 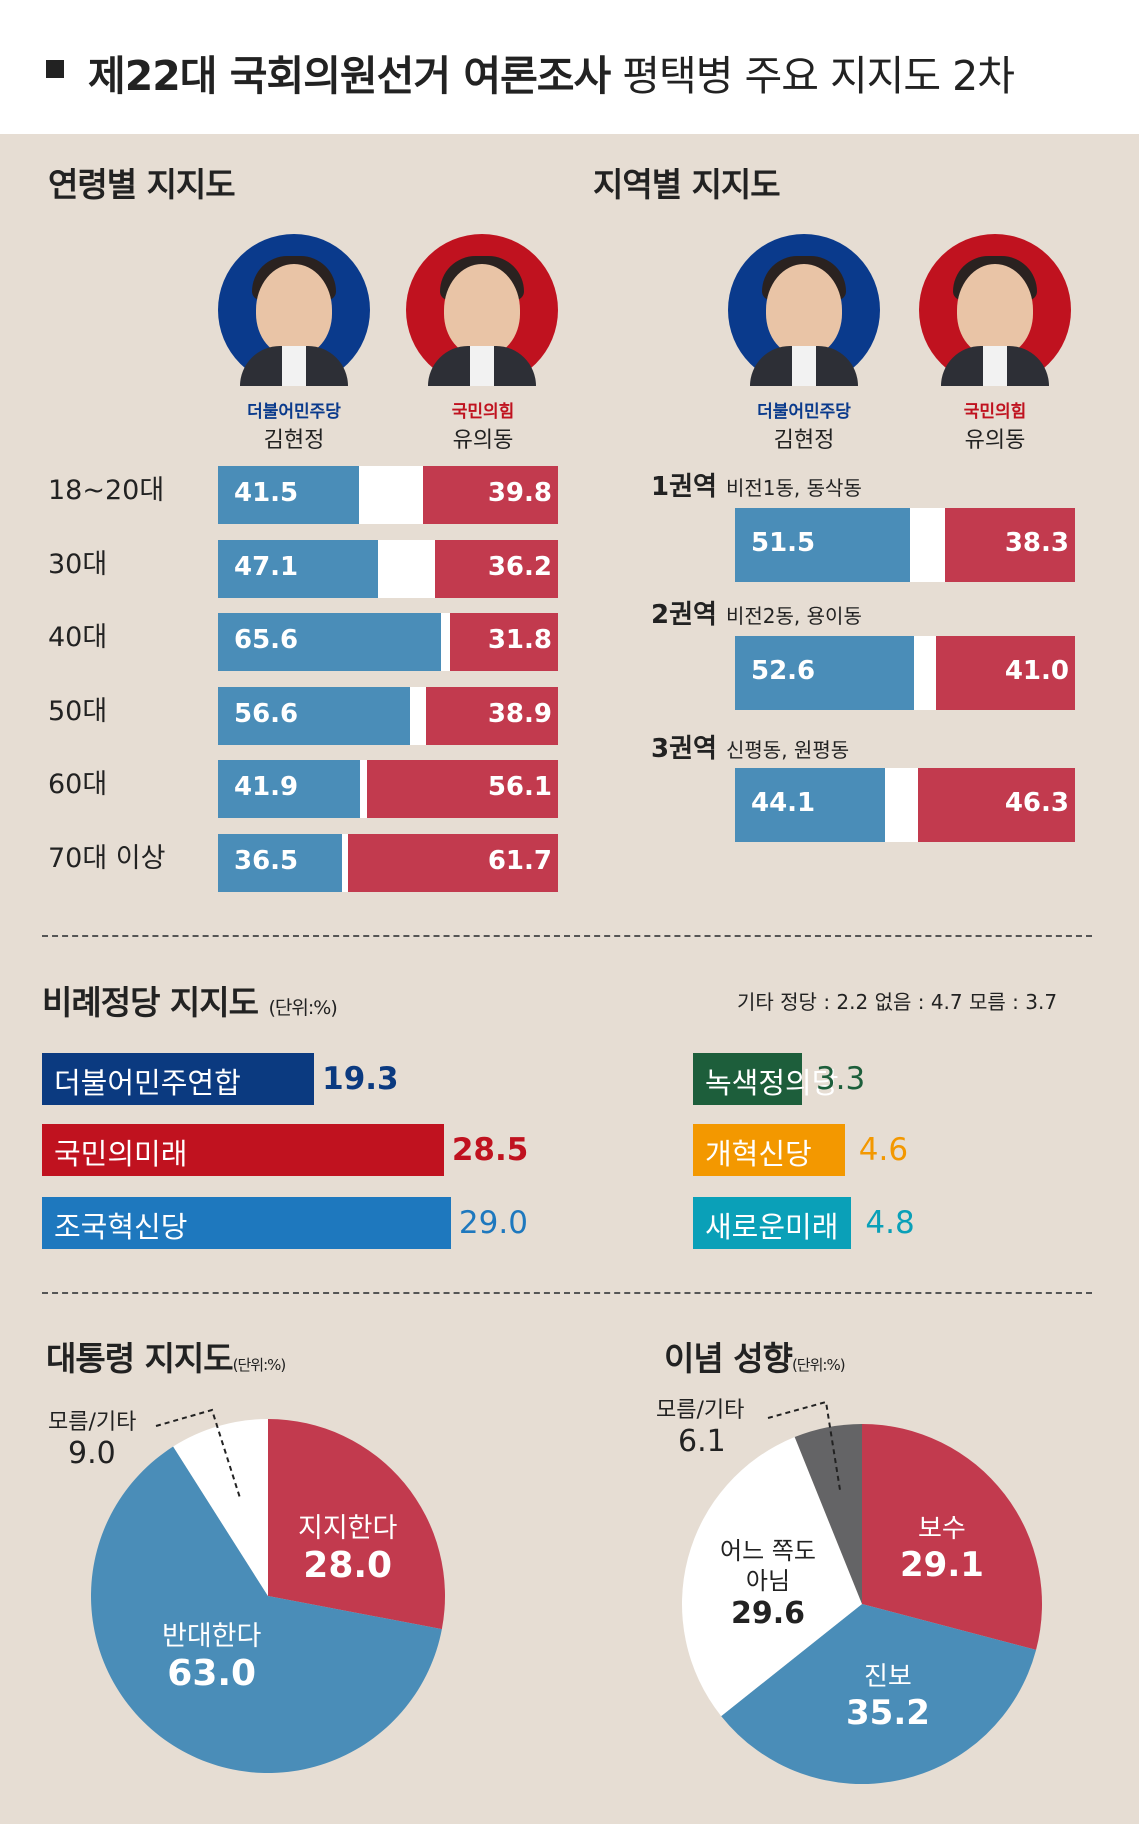 I want to click on candidate-a-party-region: 더불어민주당, so click(x=804, y=412).